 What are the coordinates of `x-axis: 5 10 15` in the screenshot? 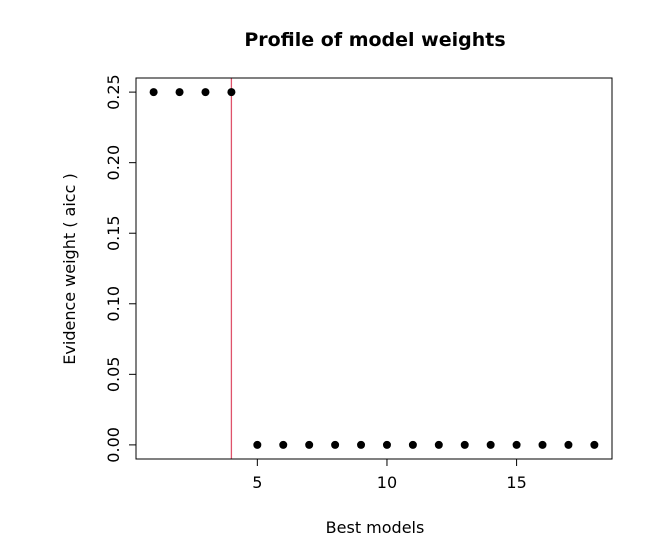 It's located at (389, 475).